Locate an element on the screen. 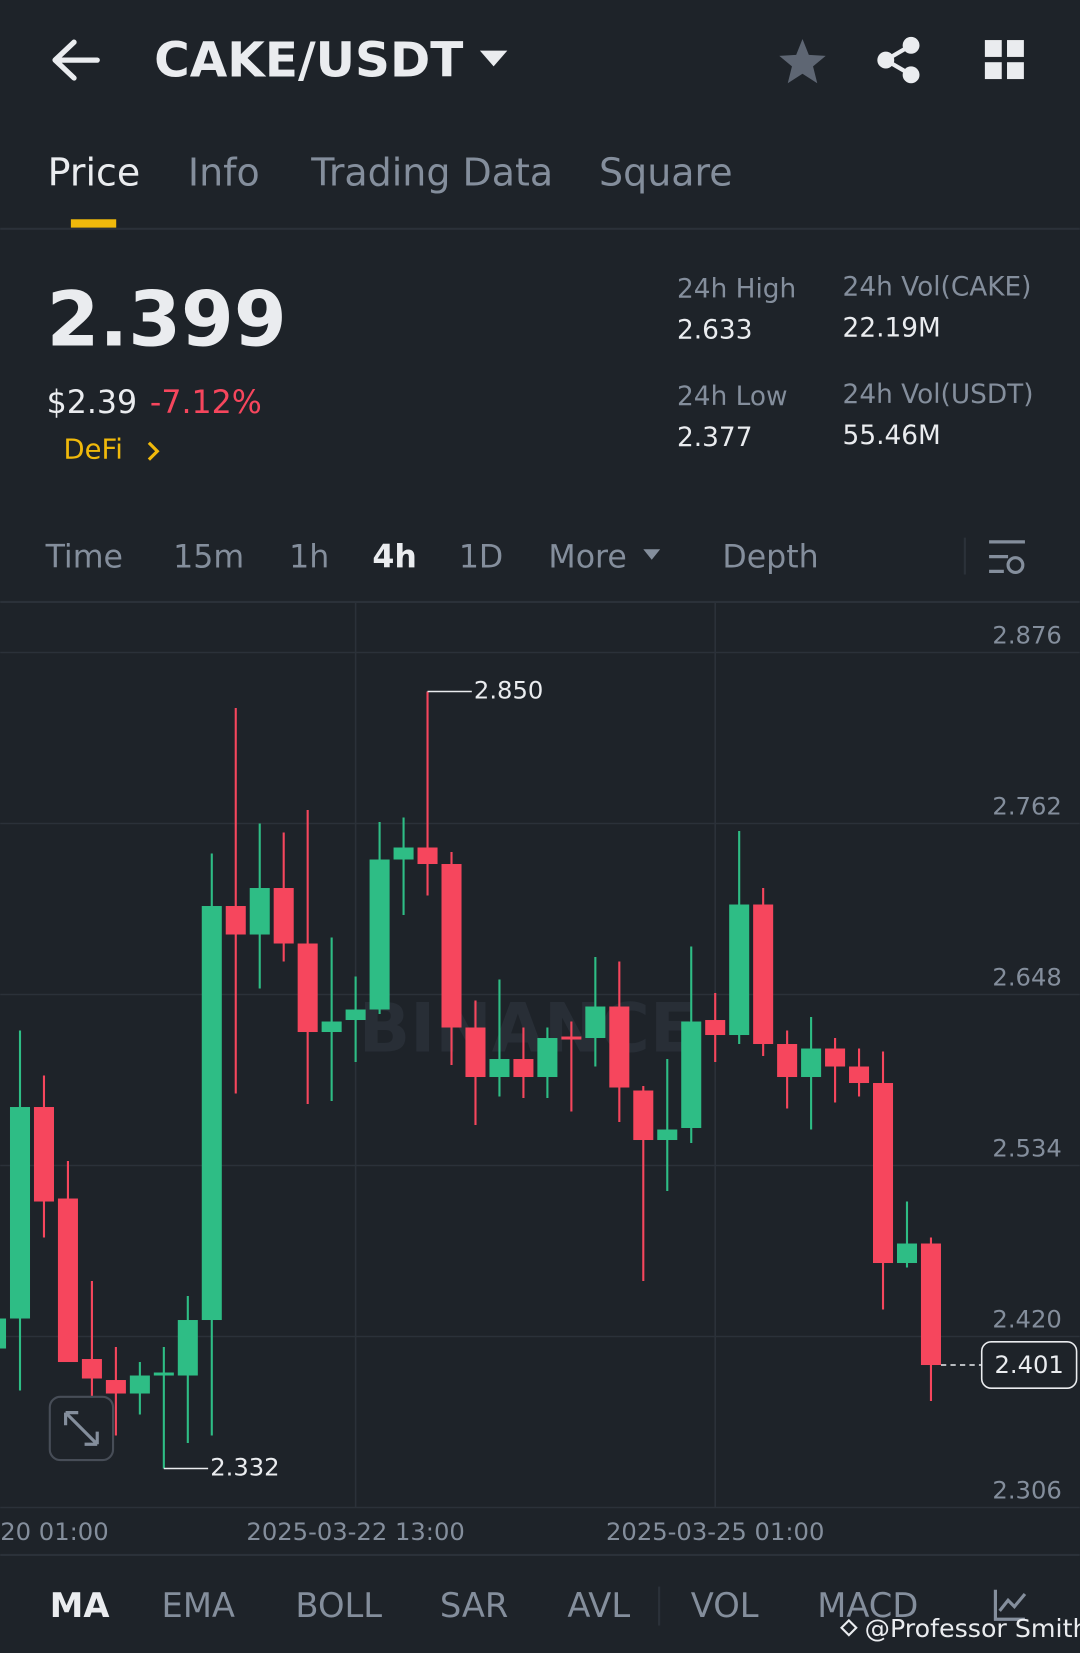  y-tick-label: 2.876 is located at coordinates (1026, 635).